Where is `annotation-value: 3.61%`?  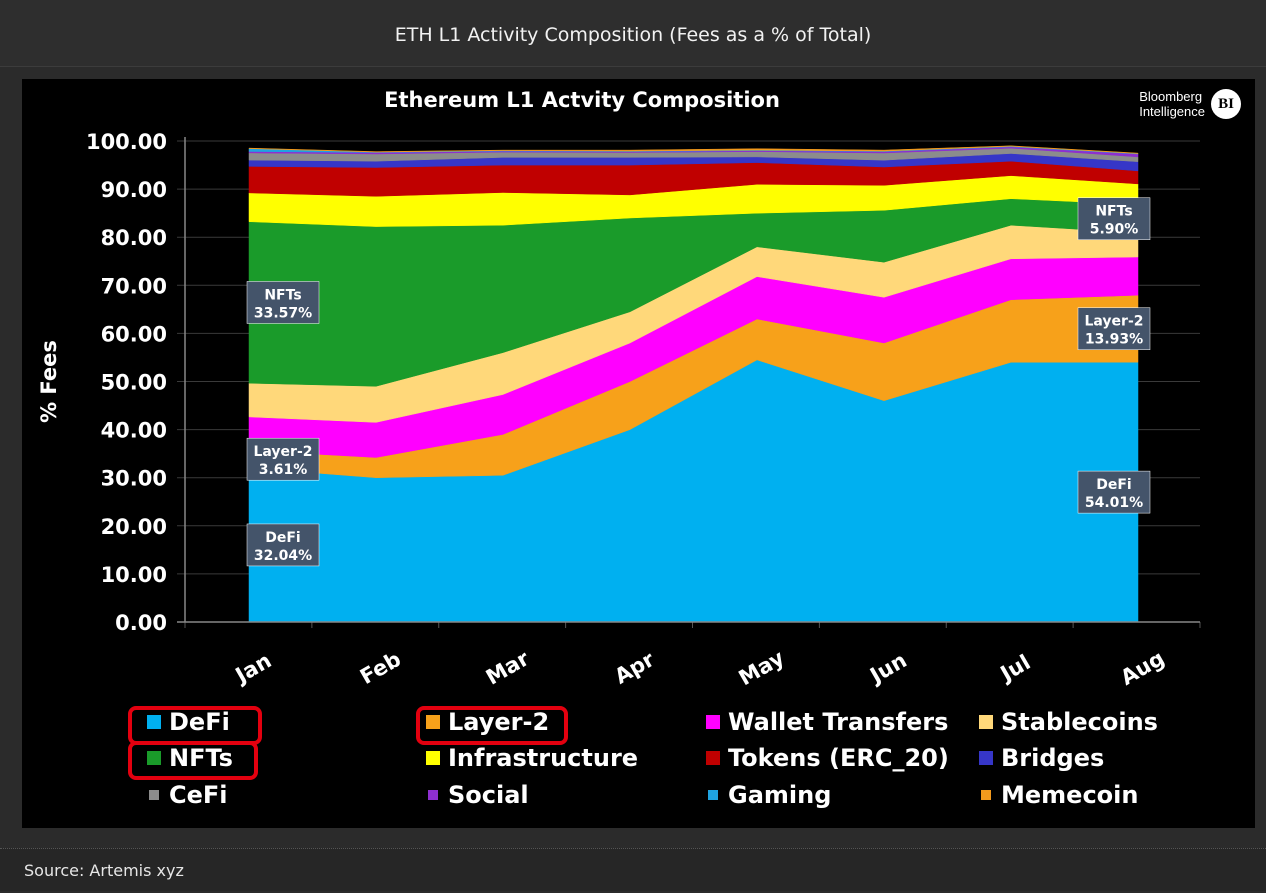
annotation-value: 3.61% is located at coordinates (283, 470).